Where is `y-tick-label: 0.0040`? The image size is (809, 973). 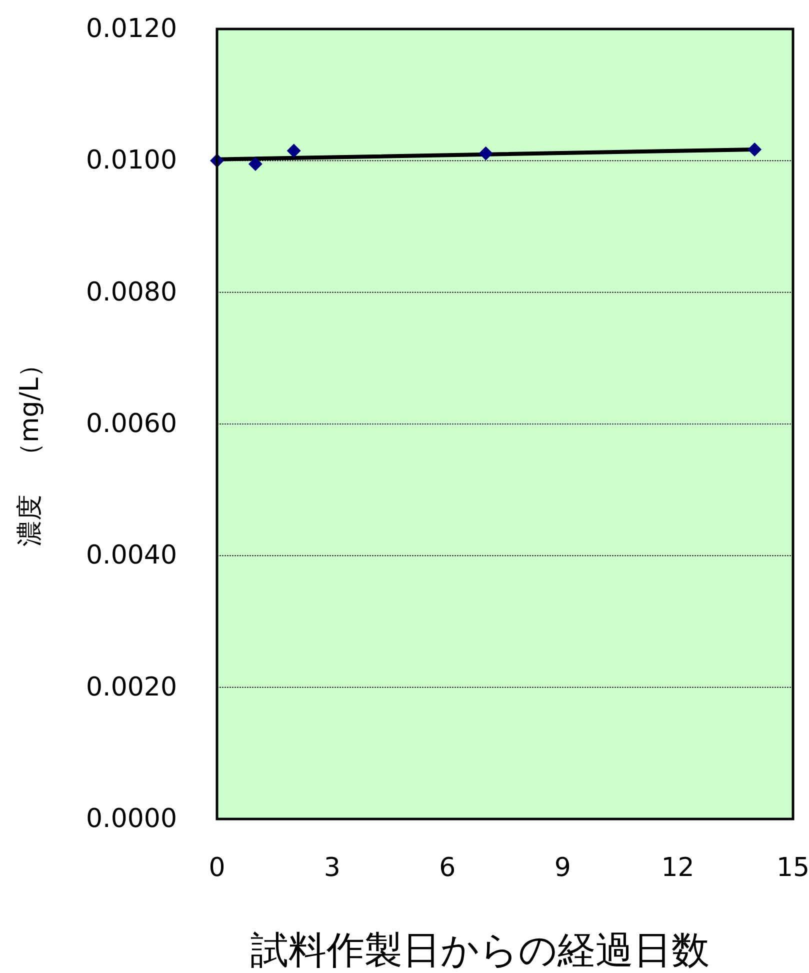 y-tick-label: 0.0040 is located at coordinates (131, 555).